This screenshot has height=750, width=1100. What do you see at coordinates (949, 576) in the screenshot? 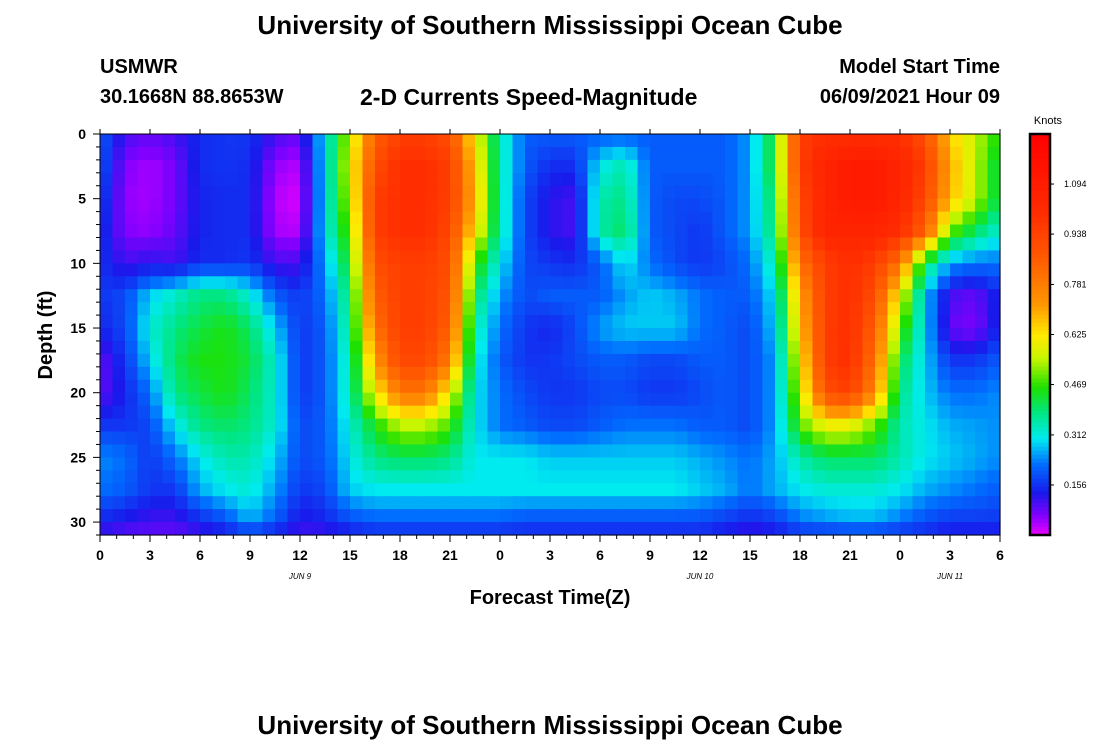
I see `date-label: JUN 11` at bounding box center [949, 576].